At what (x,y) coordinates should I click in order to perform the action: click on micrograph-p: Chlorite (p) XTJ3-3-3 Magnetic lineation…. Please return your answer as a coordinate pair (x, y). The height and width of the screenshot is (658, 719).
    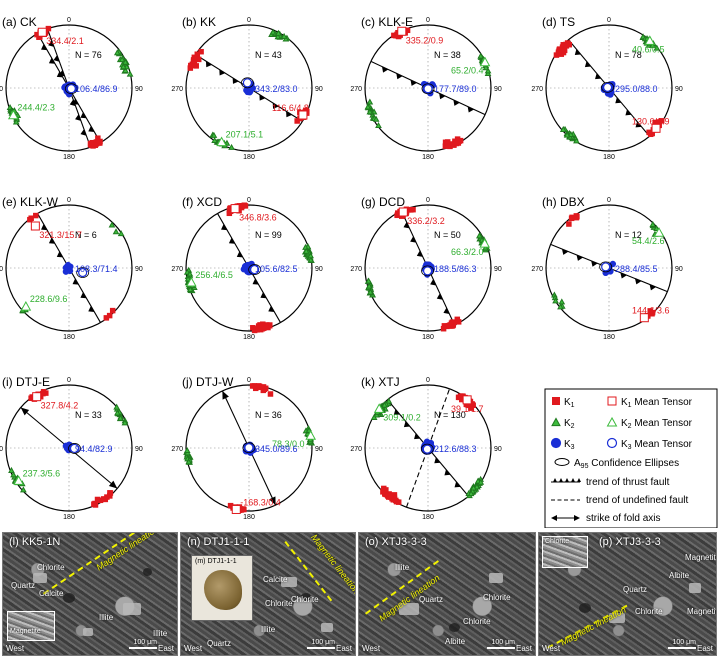
    Looking at the image, I should click on (627, 594).